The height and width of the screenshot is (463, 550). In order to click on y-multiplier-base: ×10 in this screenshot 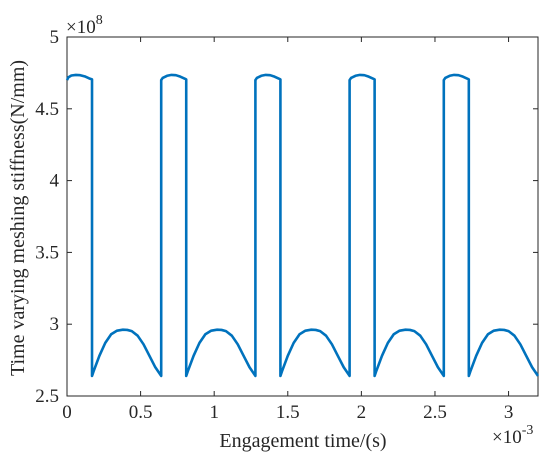, I will do `click(81, 27)`.